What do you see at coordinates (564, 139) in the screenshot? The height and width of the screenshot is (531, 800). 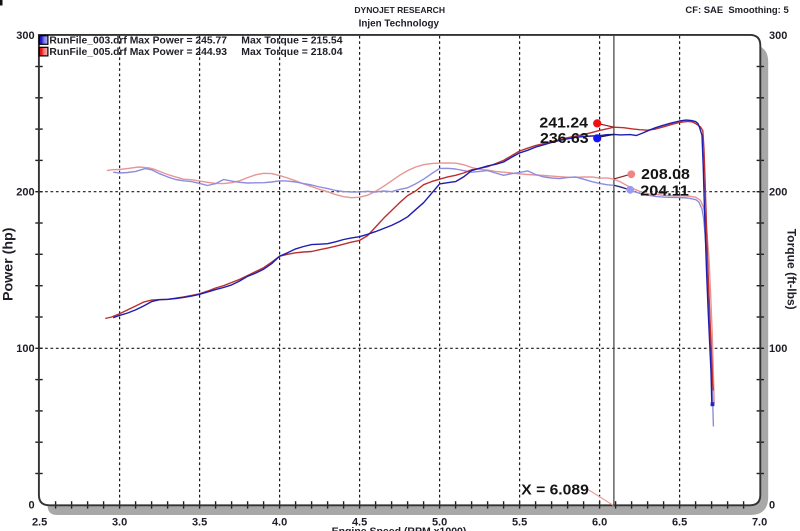 I see `svg-text: 236.63` at bounding box center [564, 139].